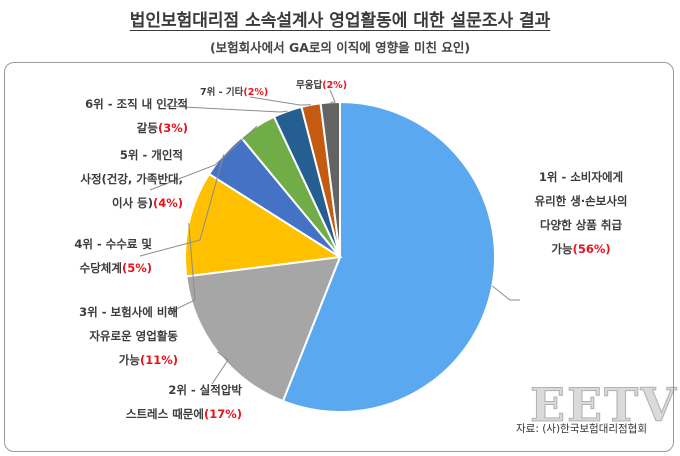 This screenshot has width=680, height=456. I want to click on slice-label-line: 다양한 상품 취급, so click(581, 225).